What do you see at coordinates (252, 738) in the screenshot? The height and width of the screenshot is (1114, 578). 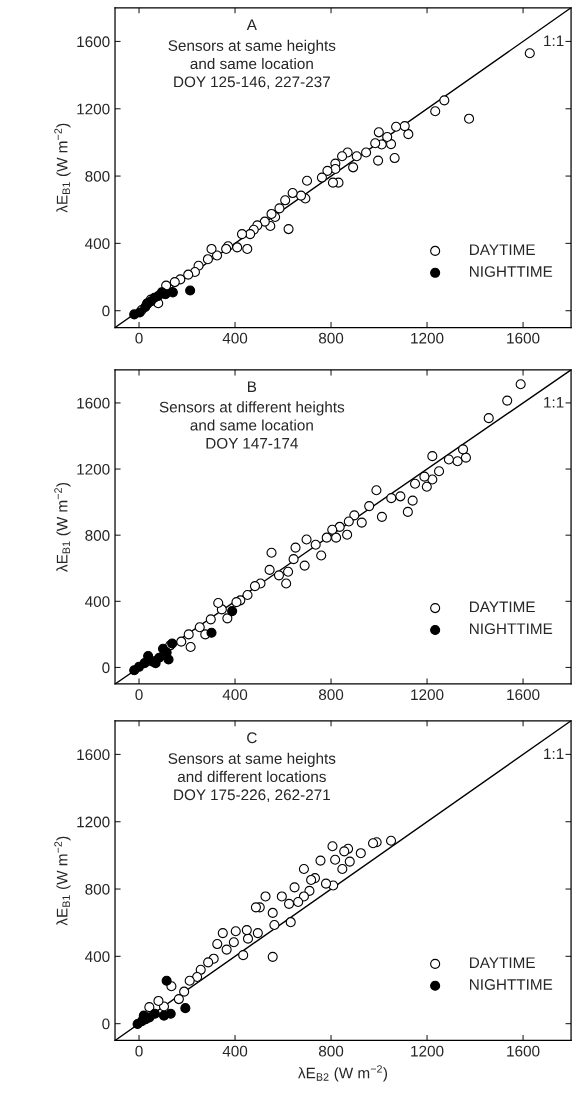 I see `annotation: C` at bounding box center [252, 738].